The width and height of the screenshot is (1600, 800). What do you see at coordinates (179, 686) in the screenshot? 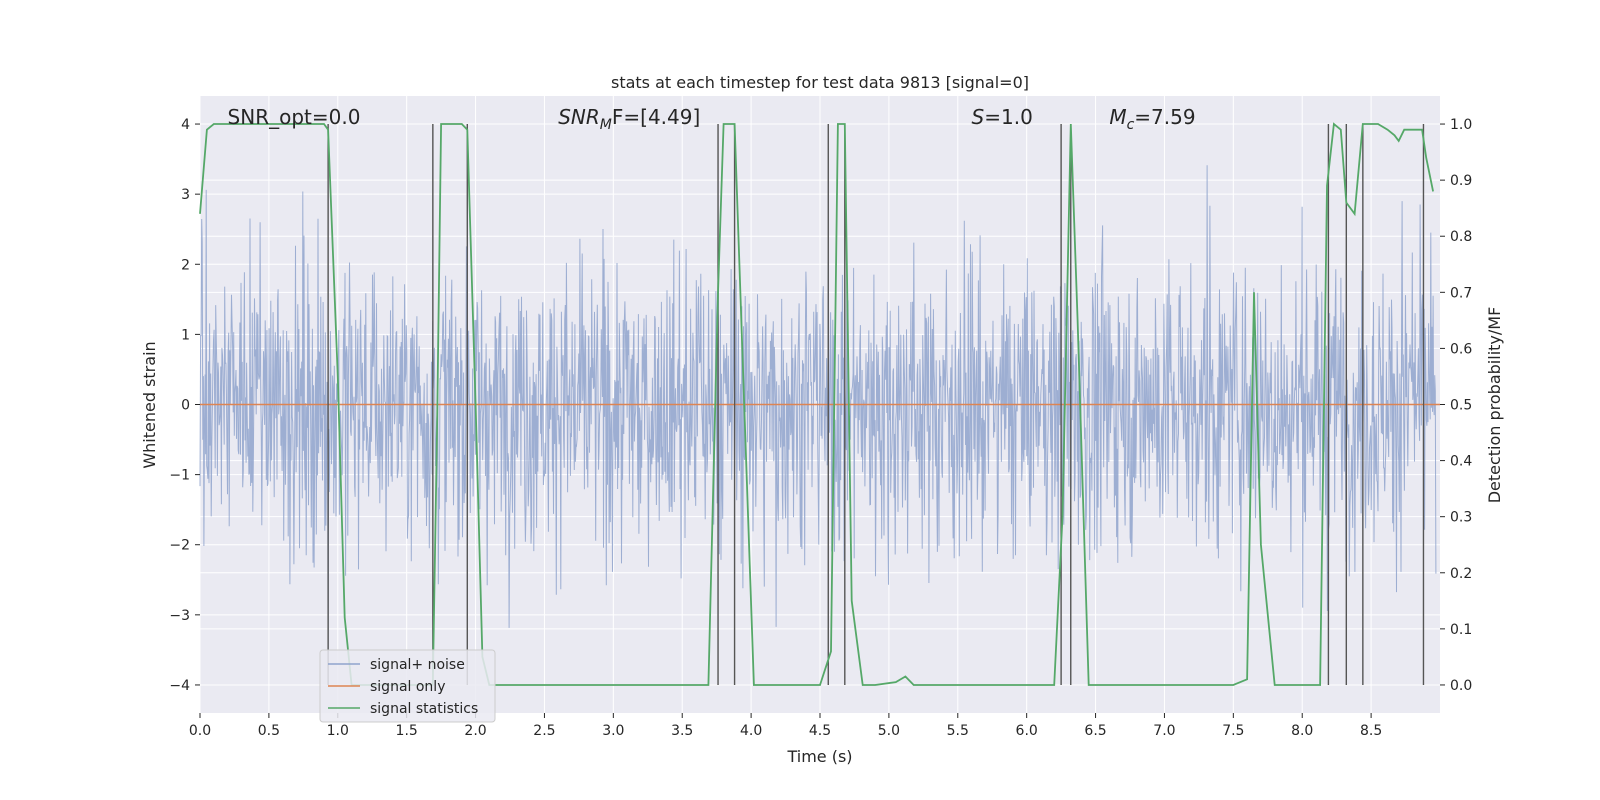
I see `y-tick-label: −4` at bounding box center [179, 686].